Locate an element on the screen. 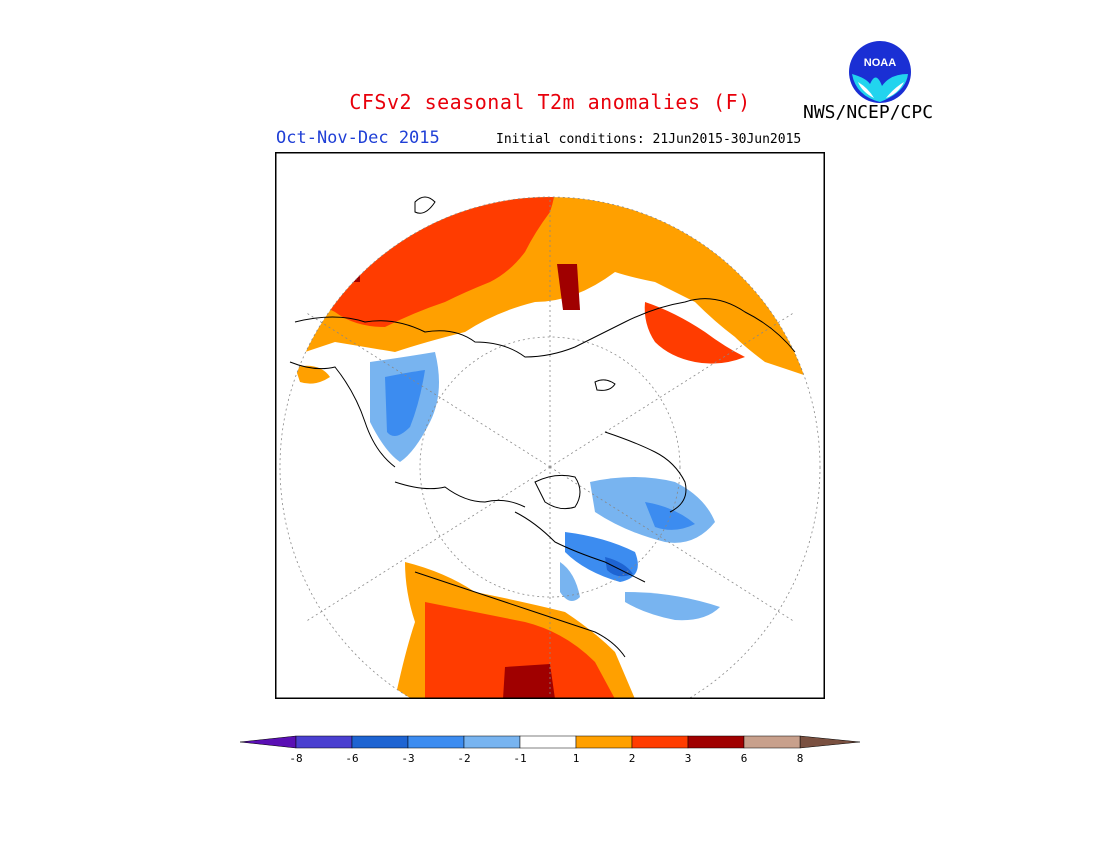 This screenshot has height=850, width=1100. cold-region-labrador is located at coordinates (672, 606).